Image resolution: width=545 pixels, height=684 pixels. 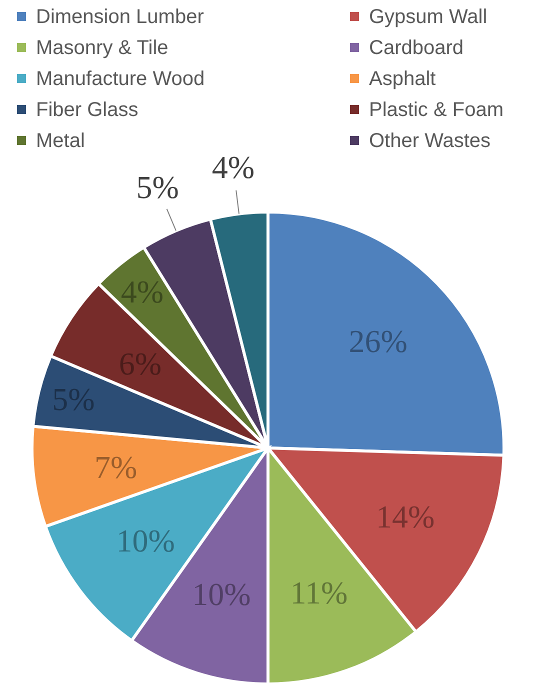 What do you see at coordinates (405, 516) in the screenshot?
I see `data-label: 14%` at bounding box center [405, 516].